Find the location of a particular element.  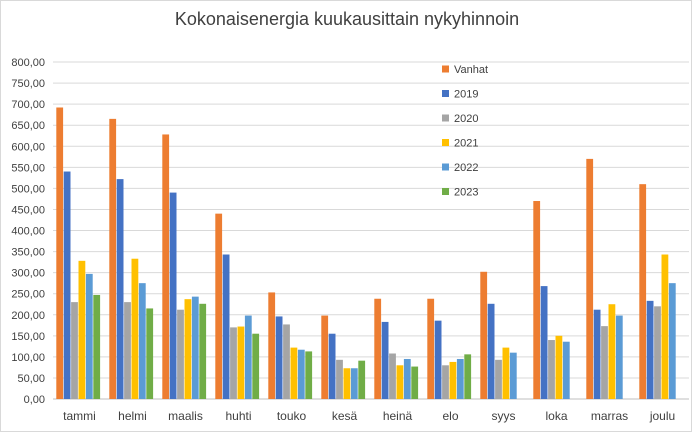

bar-2022-huhti is located at coordinates (248, 357).